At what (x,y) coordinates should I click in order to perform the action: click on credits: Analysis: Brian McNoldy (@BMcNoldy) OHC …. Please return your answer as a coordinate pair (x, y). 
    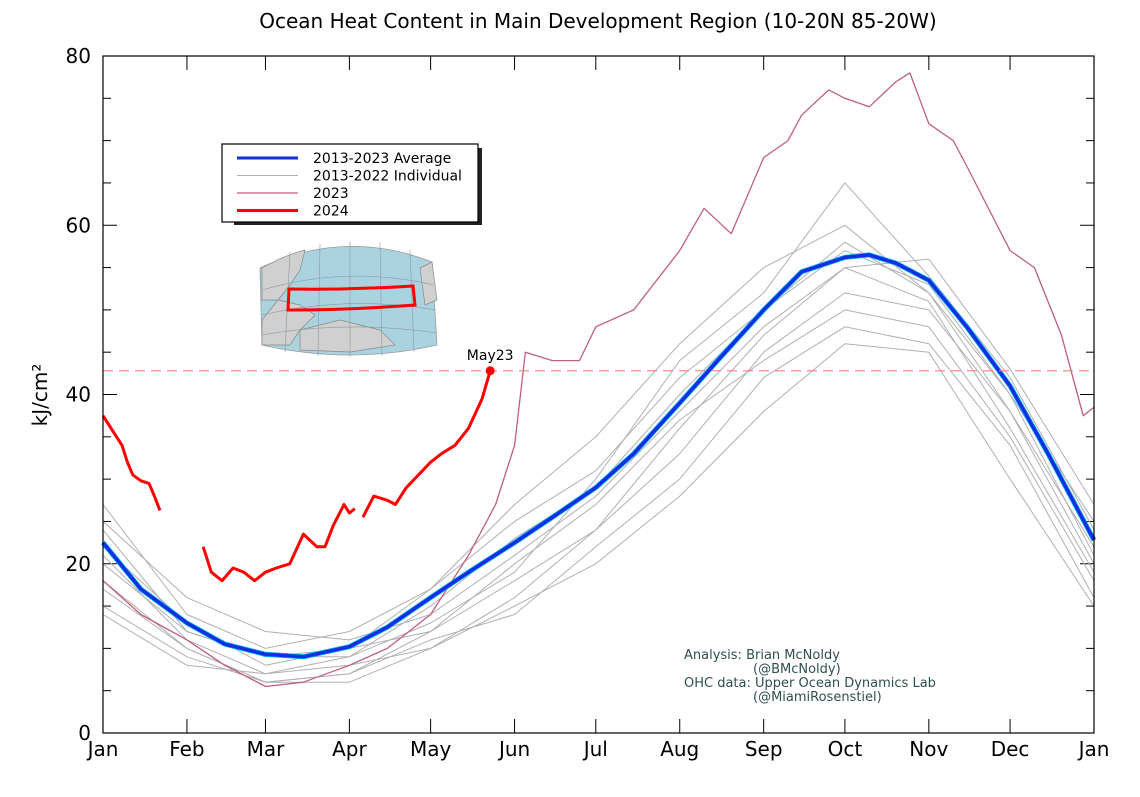
    Looking at the image, I should click on (810, 676).